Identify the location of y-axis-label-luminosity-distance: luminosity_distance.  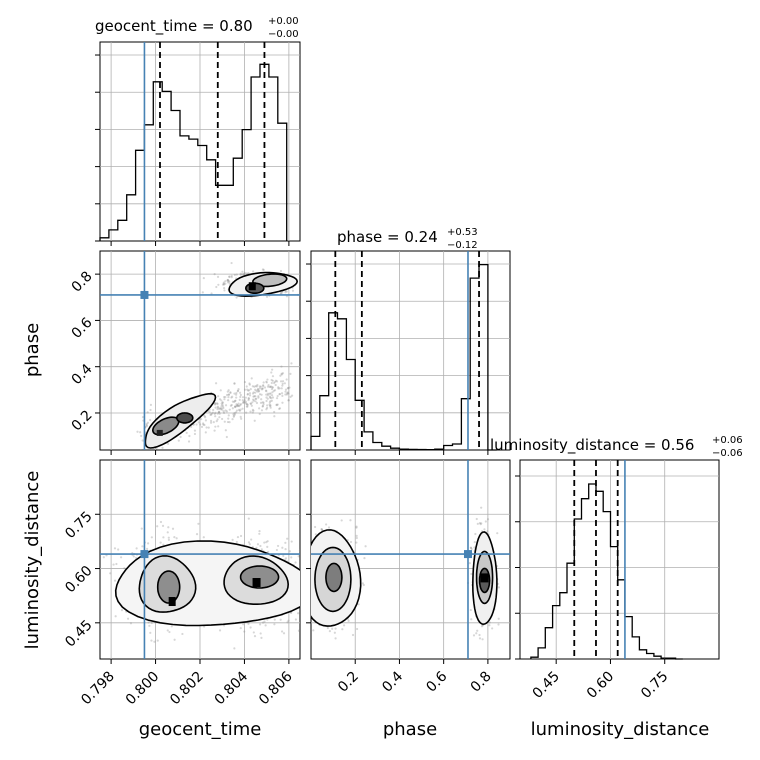
(32, 560).